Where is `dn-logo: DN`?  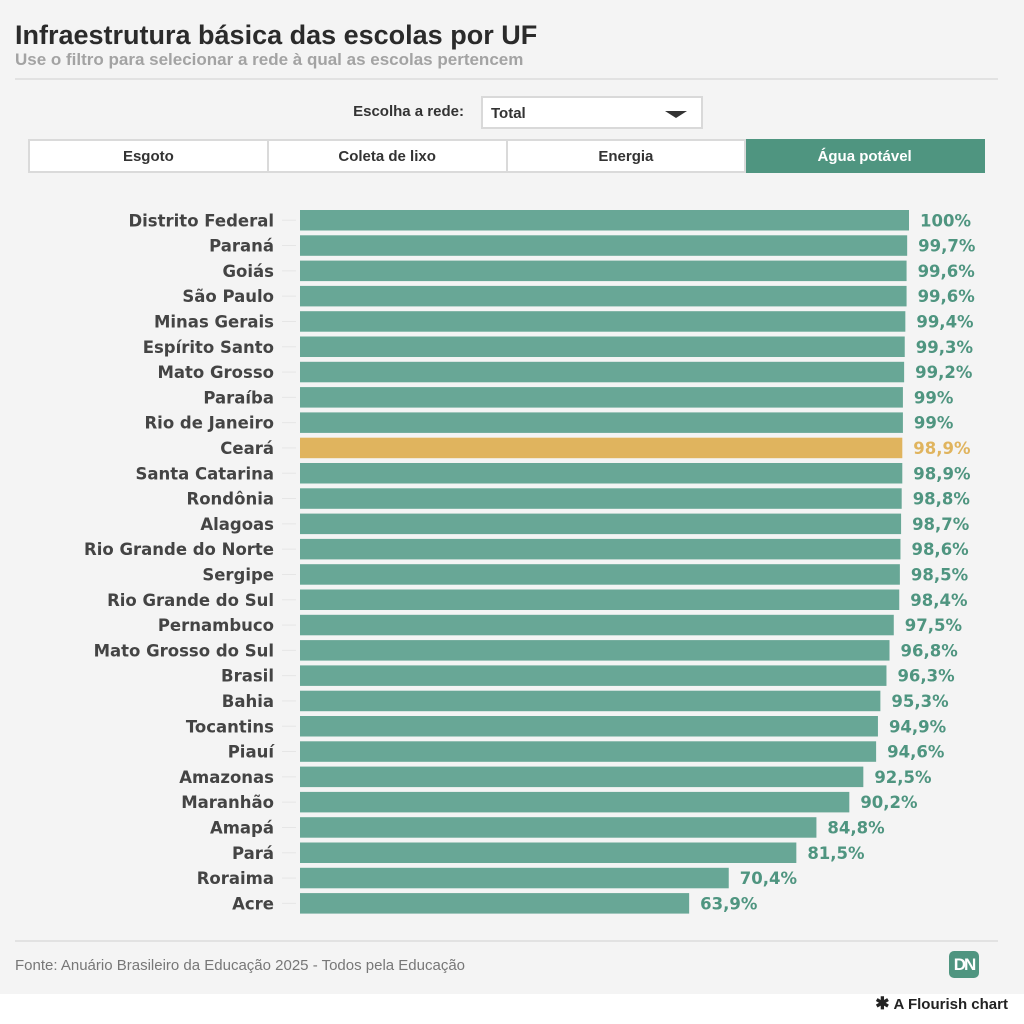 dn-logo: DN is located at coordinates (964, 964).